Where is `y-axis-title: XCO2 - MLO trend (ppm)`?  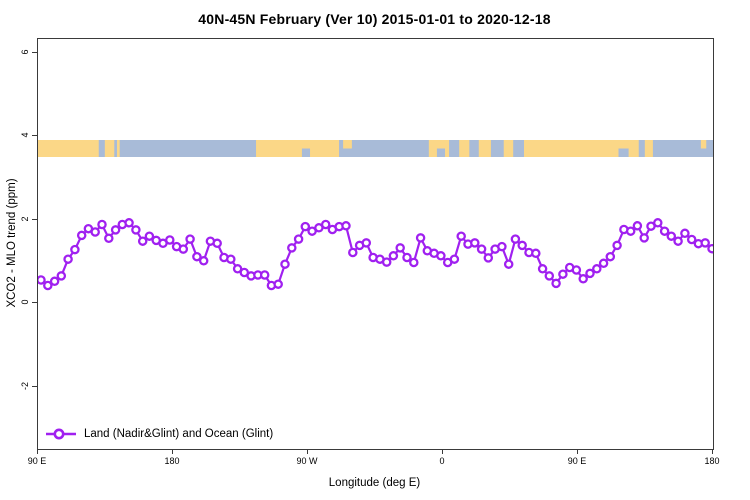 y-axis-title: XCO2 - MLO trend (ppm) is located at coordinates (12, 243).